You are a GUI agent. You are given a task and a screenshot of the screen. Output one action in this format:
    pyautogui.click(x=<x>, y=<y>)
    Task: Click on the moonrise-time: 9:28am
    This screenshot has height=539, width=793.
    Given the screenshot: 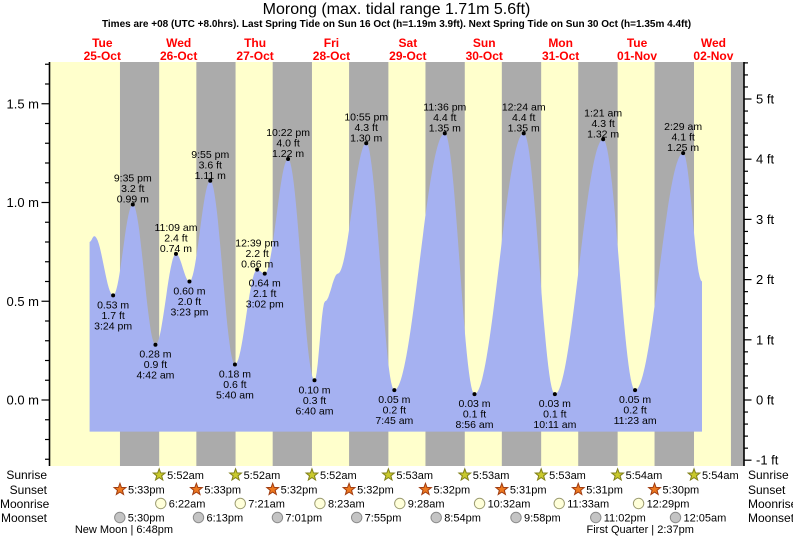 What is the action you would take?
    pyautogui.click(x=426, y=505)
    